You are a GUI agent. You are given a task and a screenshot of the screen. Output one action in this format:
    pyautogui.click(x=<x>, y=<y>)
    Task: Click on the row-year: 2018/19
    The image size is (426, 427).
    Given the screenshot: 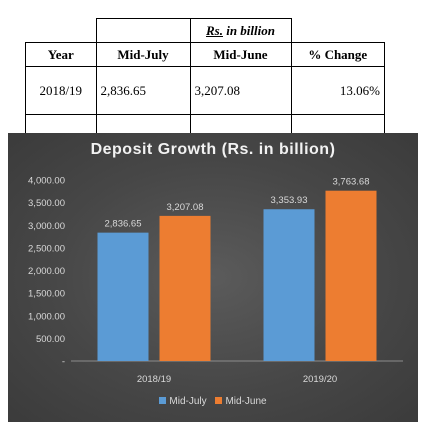 What is the action you would take?
    pyautogui.click(x=61, y=90)
    